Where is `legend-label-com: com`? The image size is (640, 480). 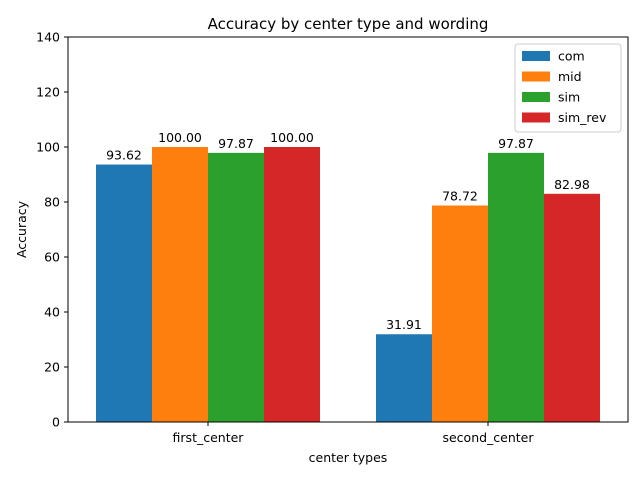
legend-label-com: com is located at coordinates (571, 56).